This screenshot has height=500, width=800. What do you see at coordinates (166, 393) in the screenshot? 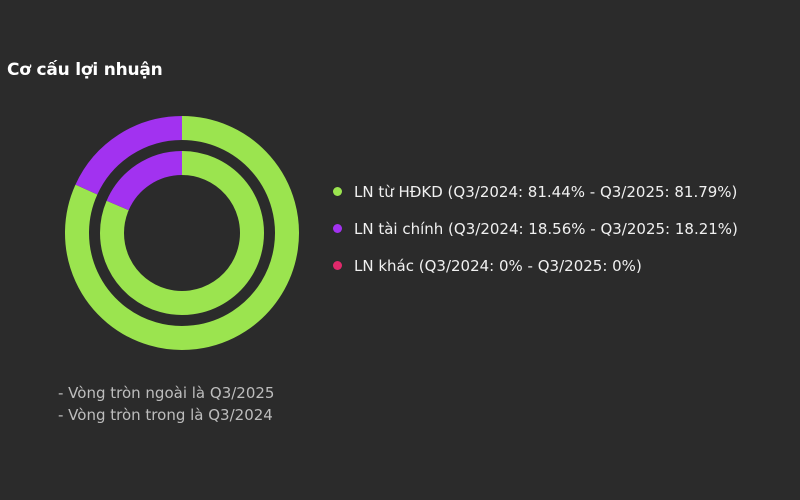
I see `note-outer-ring: - Vòng tròn ngoài là Q3/2025` at bounding box center [166, 393].